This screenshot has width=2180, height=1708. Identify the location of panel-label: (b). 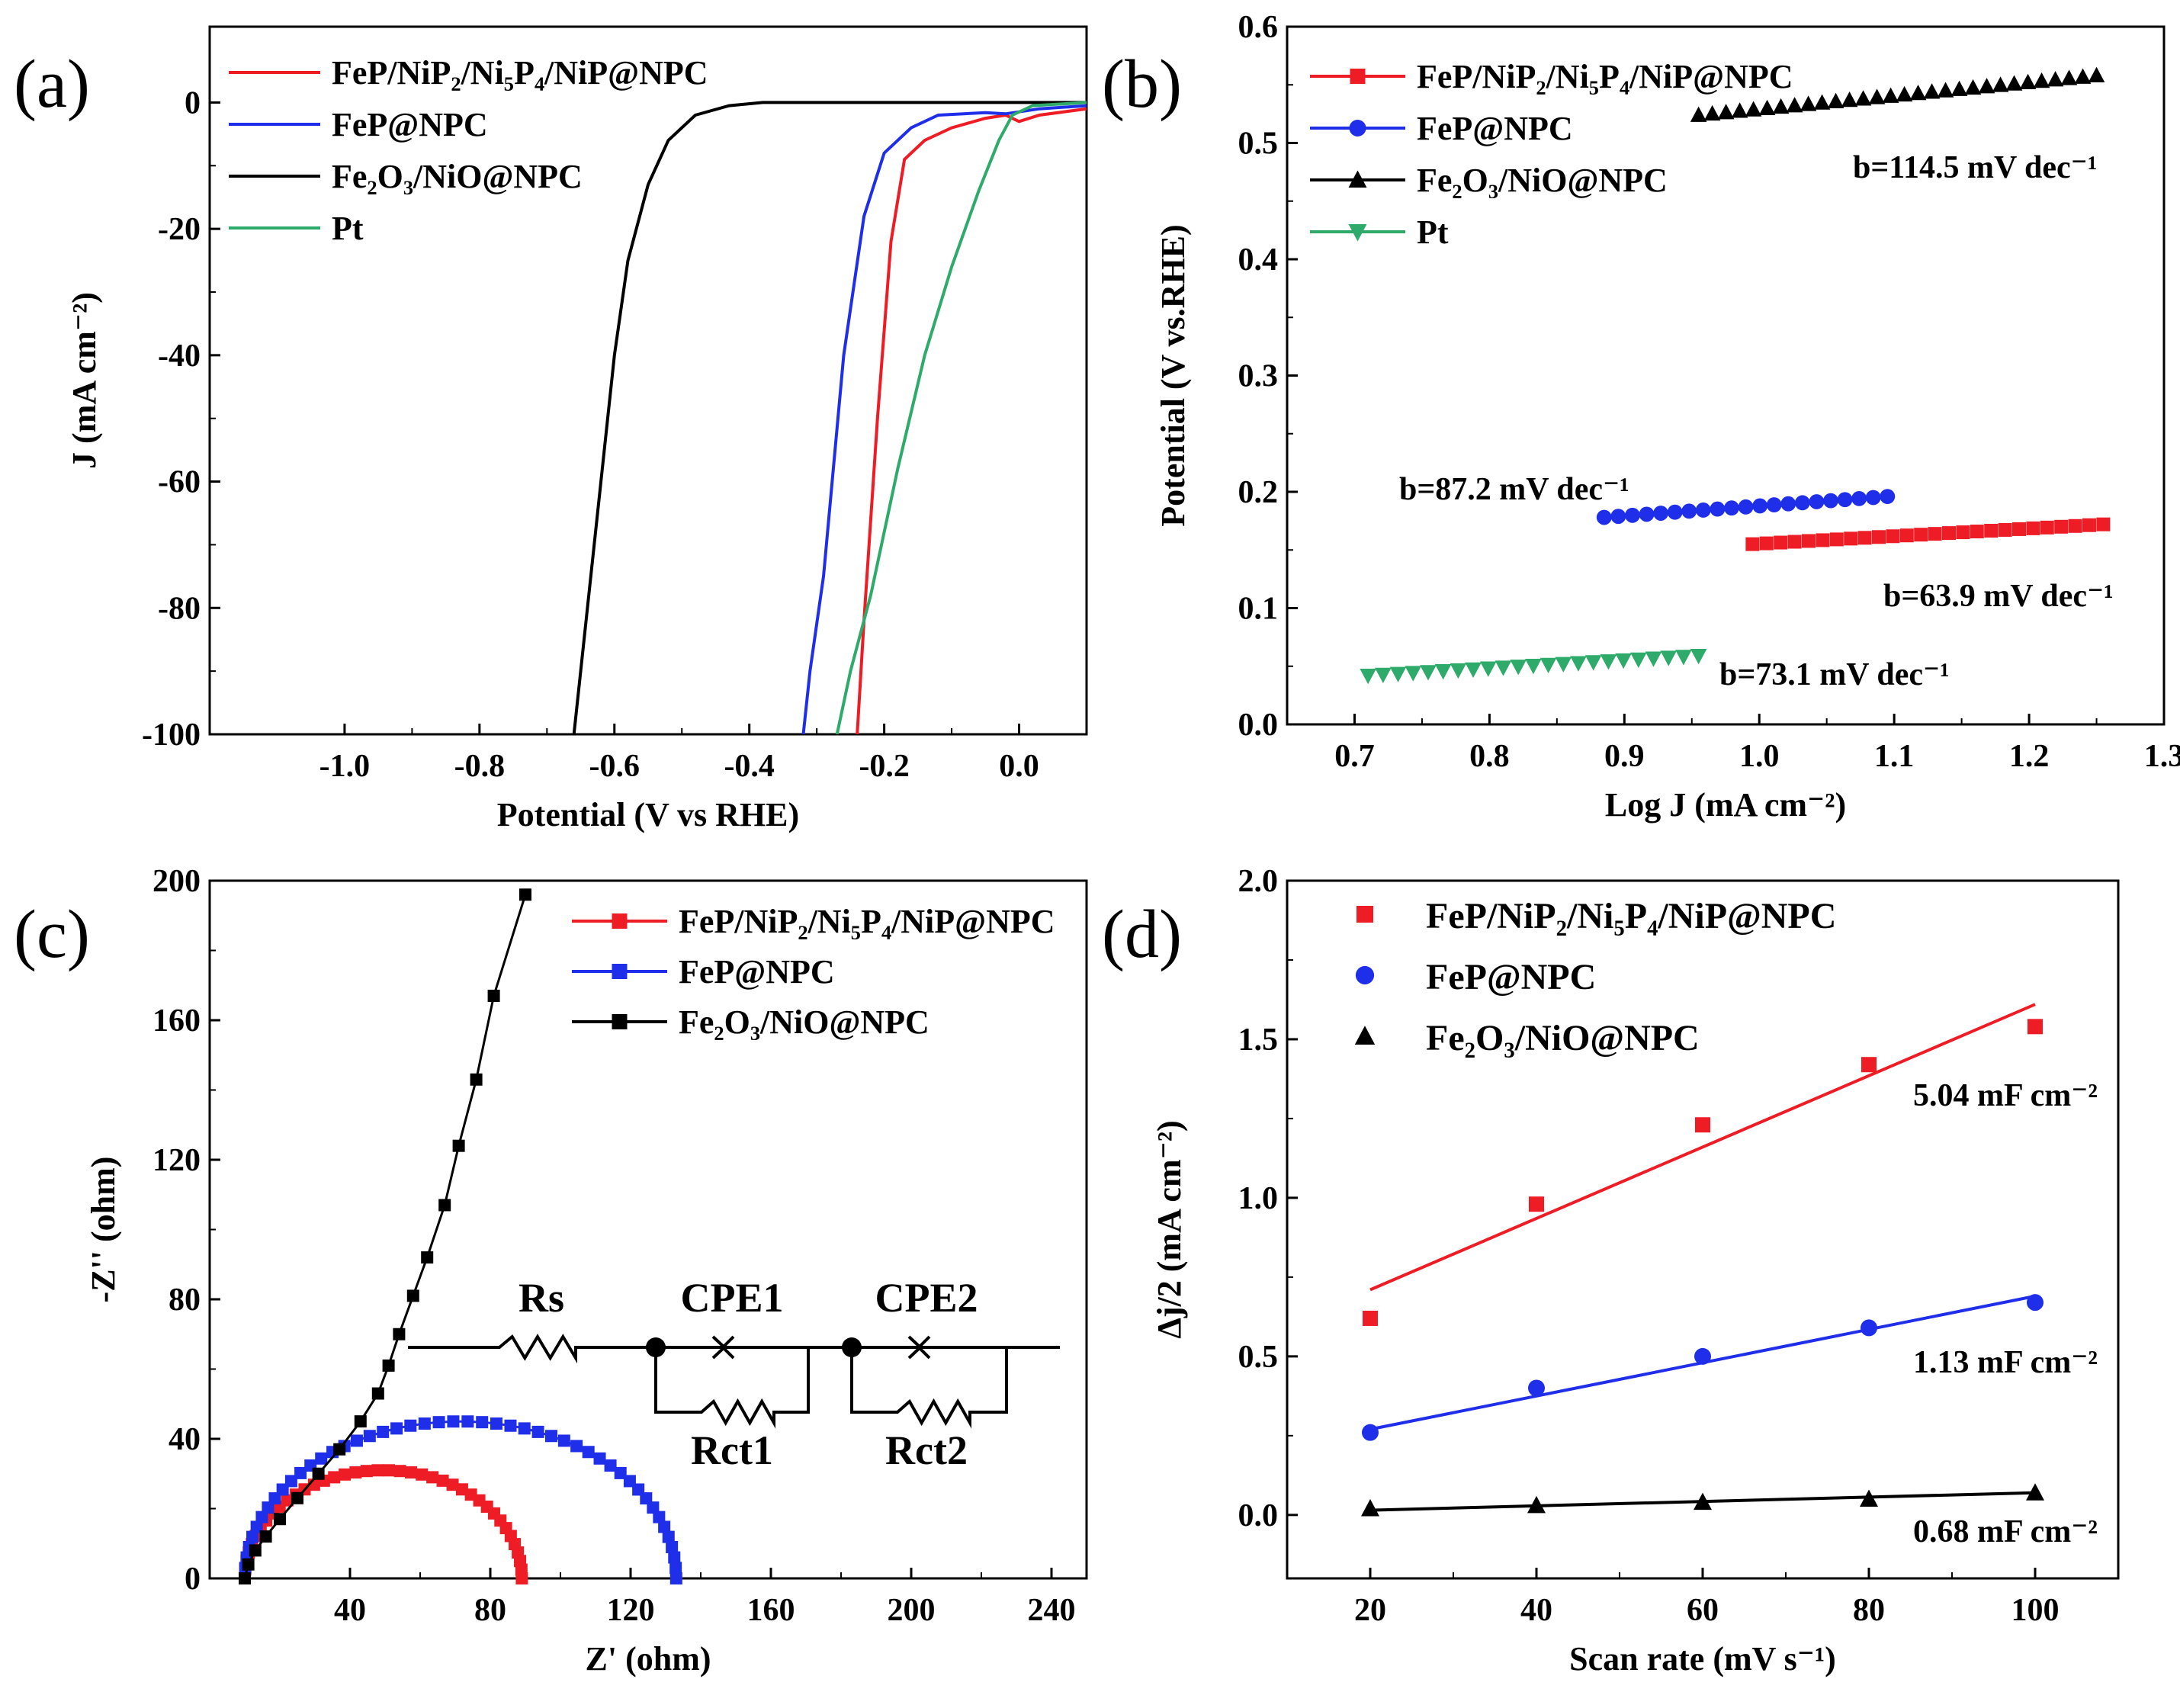
(1142, 84).